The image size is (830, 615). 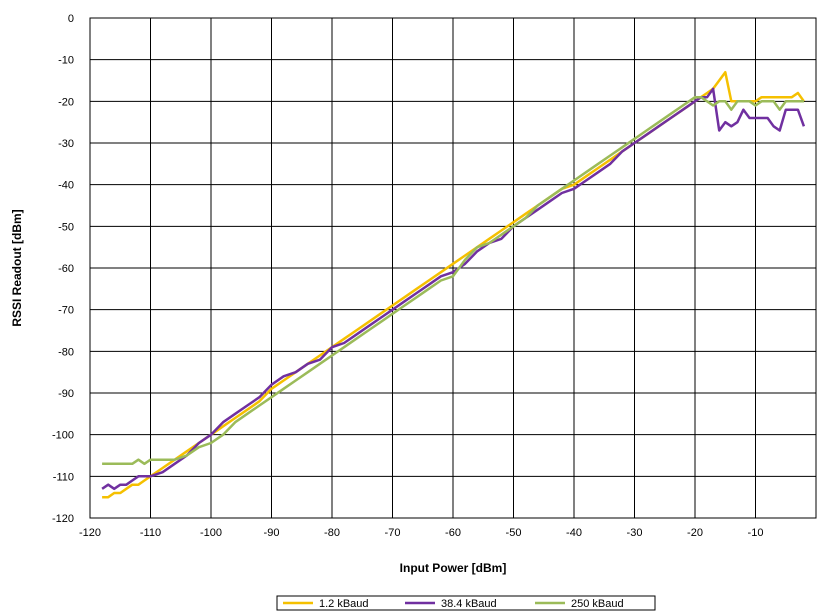 I want to click on y-tick-label: -110, so click(x=63, y=477).